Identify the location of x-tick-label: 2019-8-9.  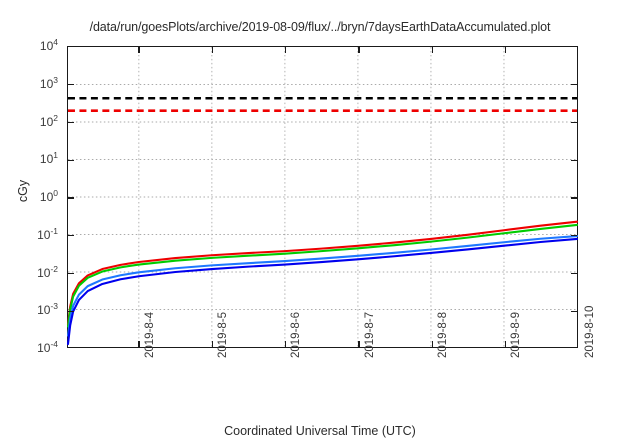
(516, 334).